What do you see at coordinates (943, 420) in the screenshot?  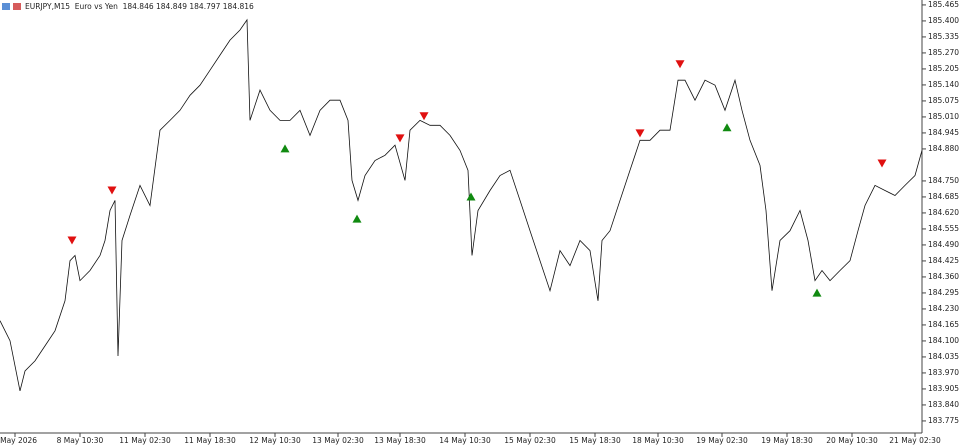 I see `y-tick-label: 183.775` at bounding box center [943, 420].